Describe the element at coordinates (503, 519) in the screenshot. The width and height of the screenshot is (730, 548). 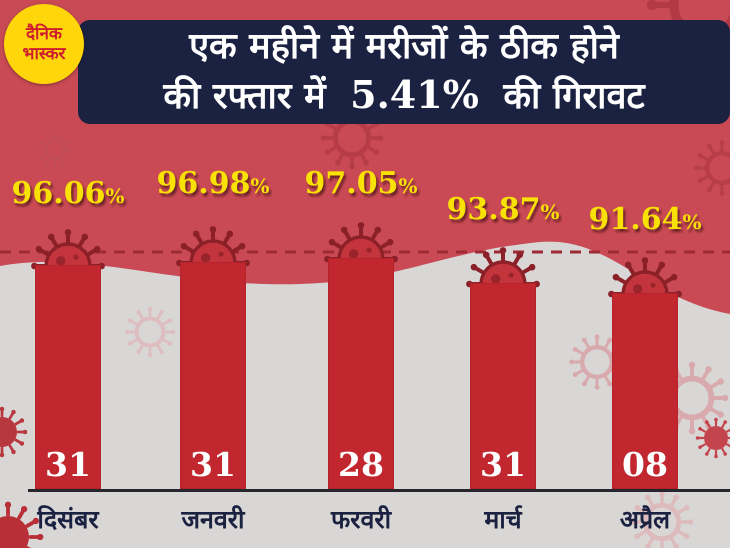
I see `month-label: मार्च` at that location.